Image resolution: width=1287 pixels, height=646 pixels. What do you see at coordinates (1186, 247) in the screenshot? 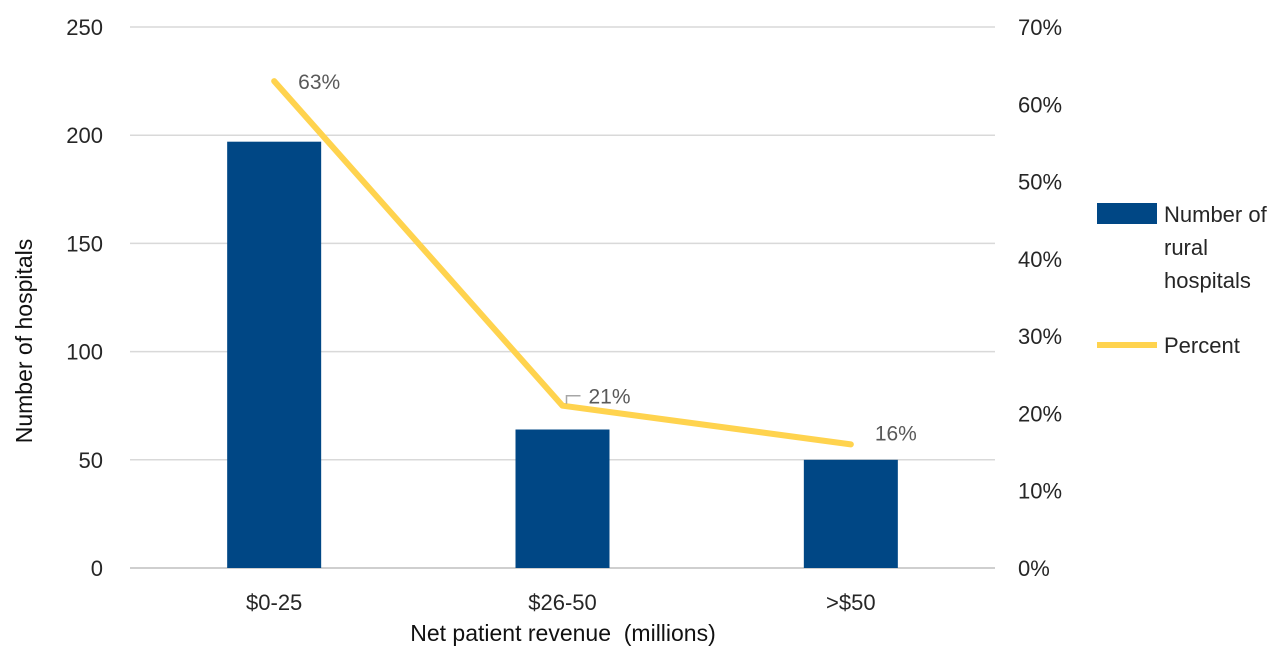
I see `legend-label: rural` at bounding box center [1186, 247].